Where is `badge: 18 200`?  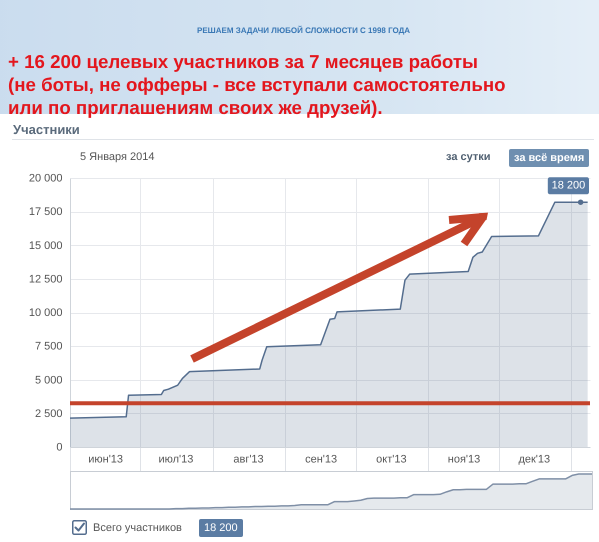 badge: 18 200 is located at coordinates (221, 528).